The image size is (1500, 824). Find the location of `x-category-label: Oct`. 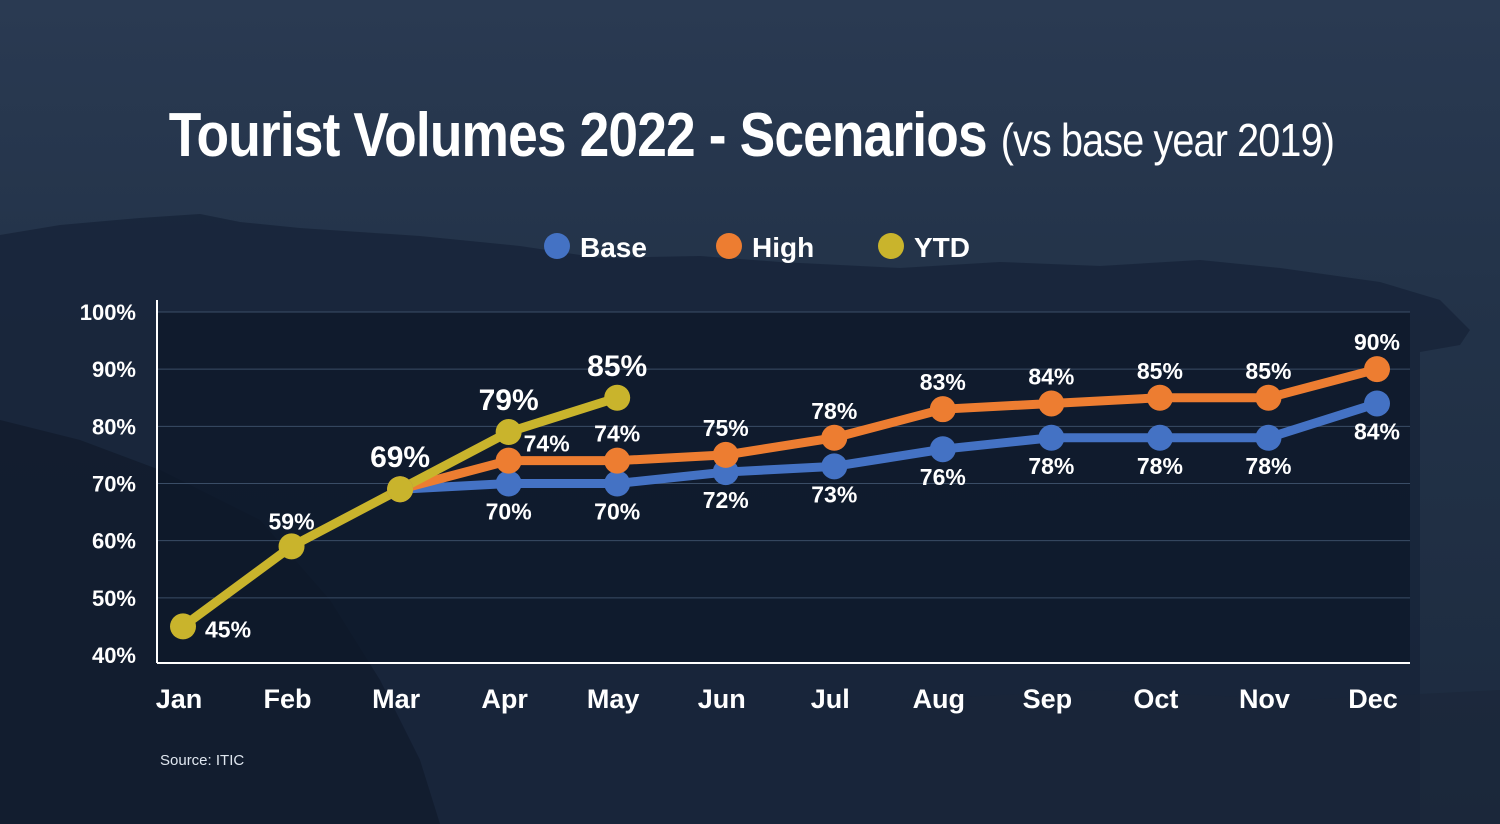

x-category-label: Oct is located at coordinates (1155, 699).